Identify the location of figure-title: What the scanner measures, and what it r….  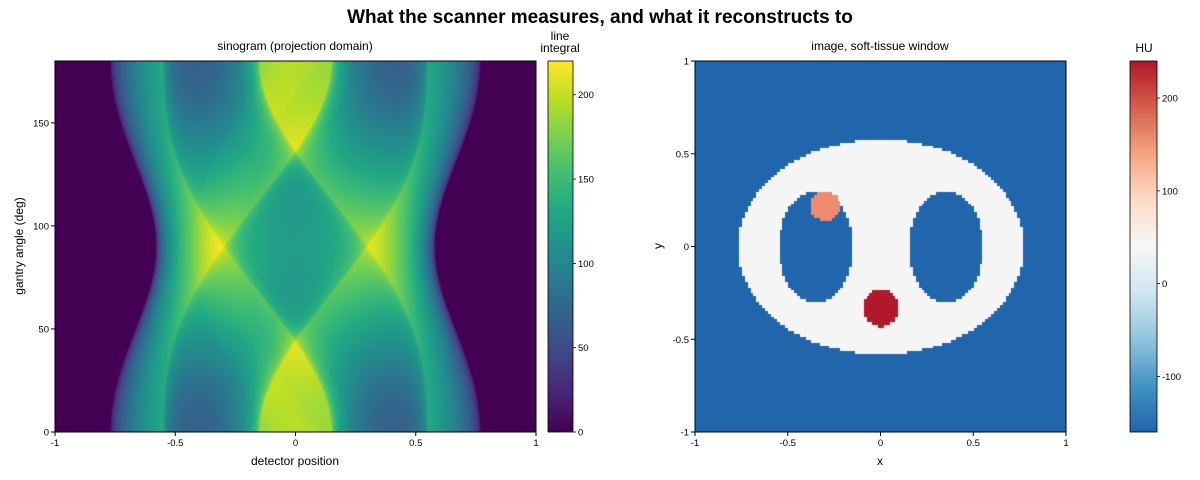
(600, 17).